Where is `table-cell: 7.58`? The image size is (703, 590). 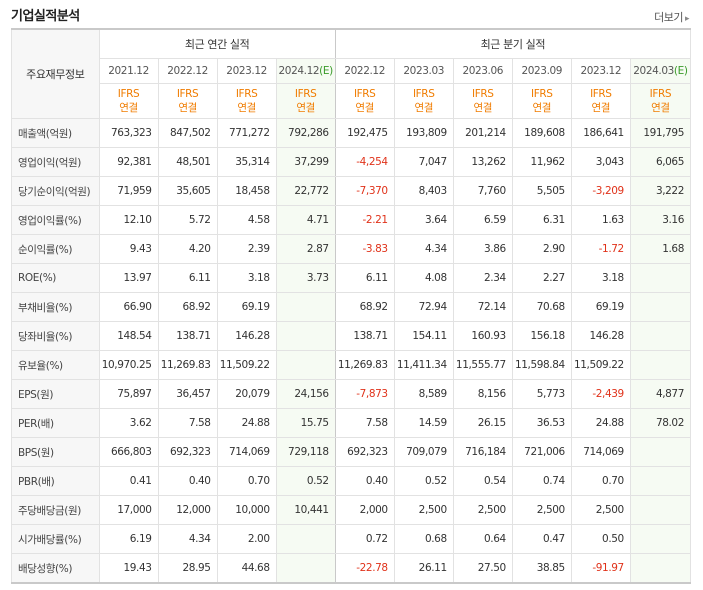
table-cell: 7.58 is located at coordinates (364, 423).